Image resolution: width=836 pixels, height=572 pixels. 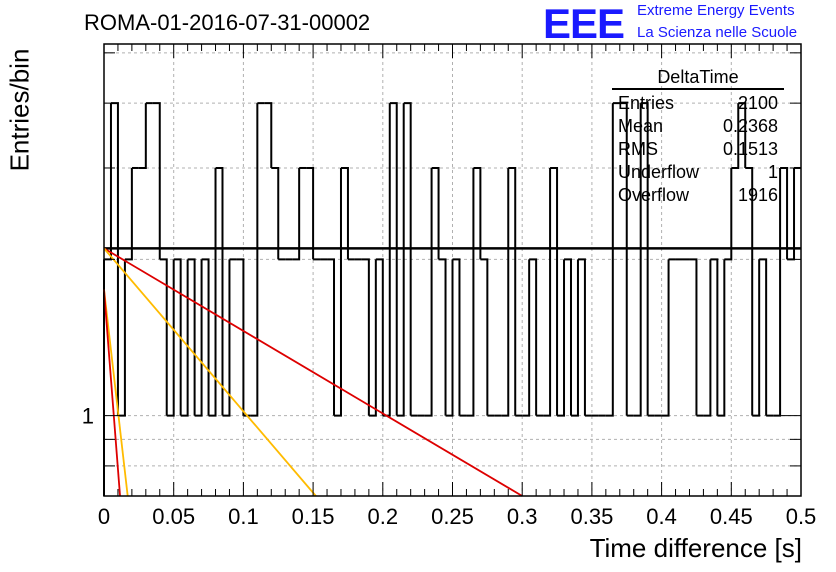 I want to click on stats-label: Overflow, so click(x=654, y=195).